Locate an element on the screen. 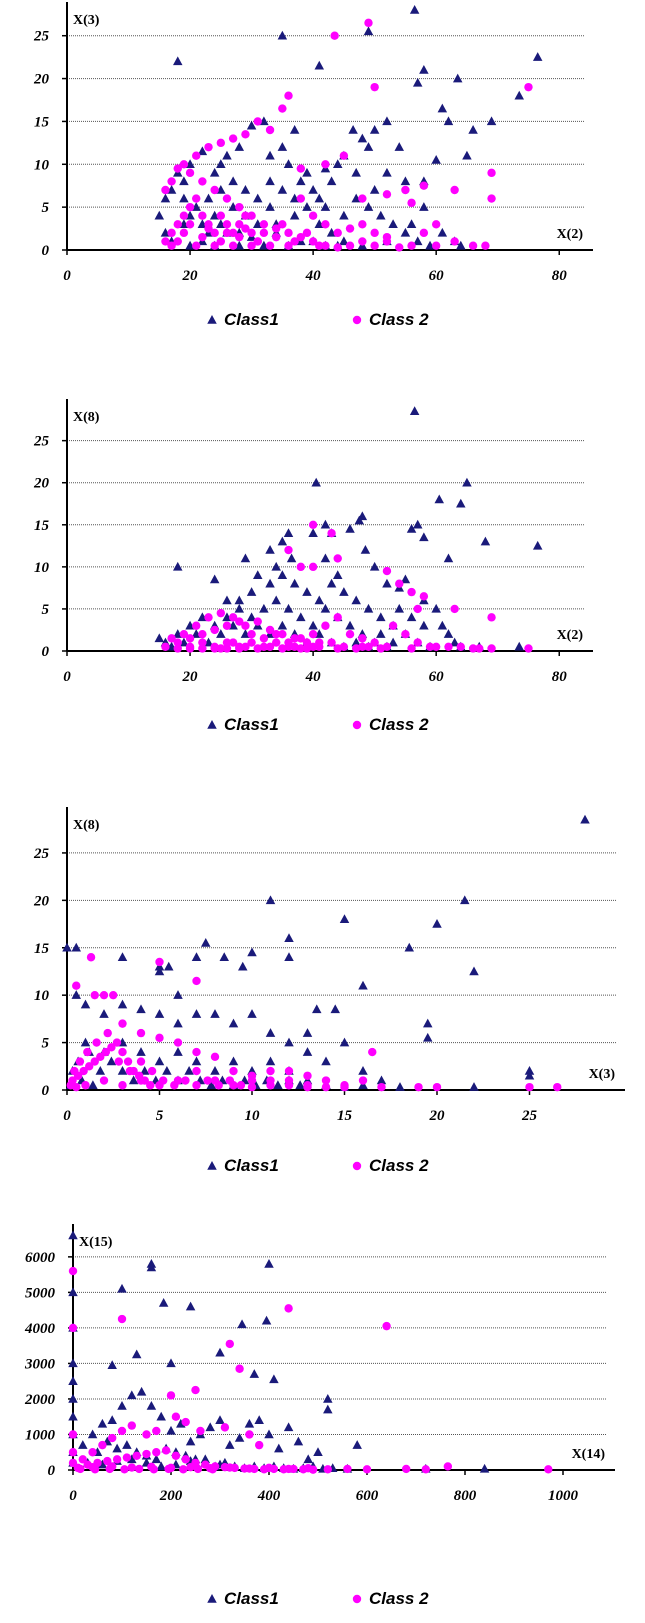 This screenshot has width=645, height=1623. x-tick-label: 80 is located at coordinates (560, 276).